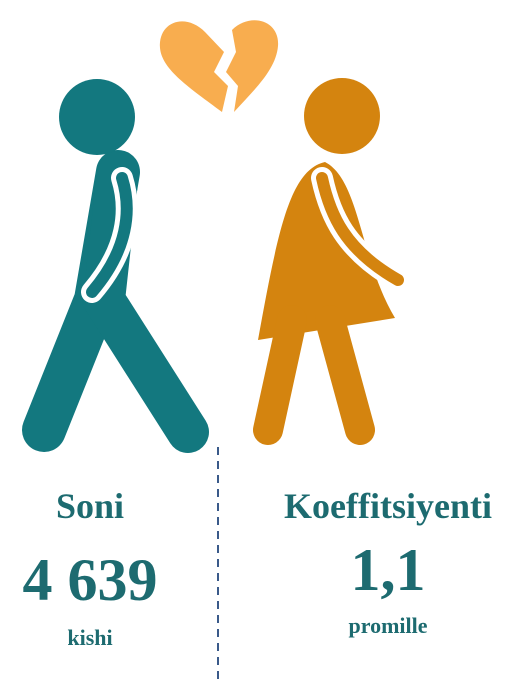 Image resolution: width=514 pixels, height=687 pixels. I want to click on right-label: Koeffitsiyenti, so click(388, 506).